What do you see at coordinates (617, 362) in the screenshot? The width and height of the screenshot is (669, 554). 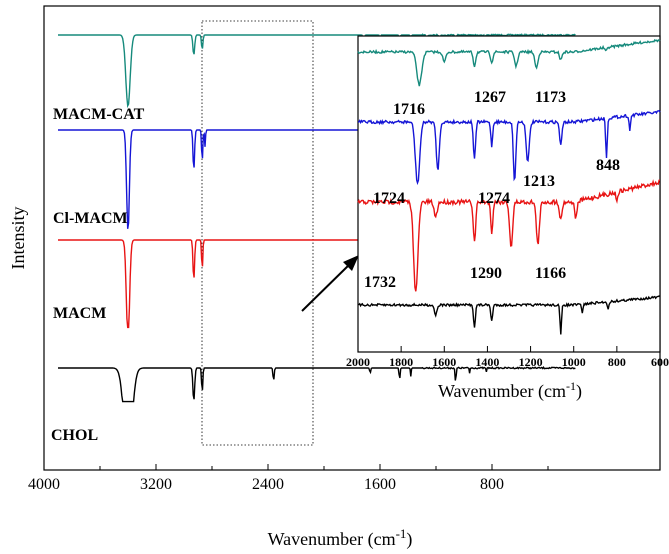 I see `inset-x-tick-label: 800` at bounding box center [617, 362].